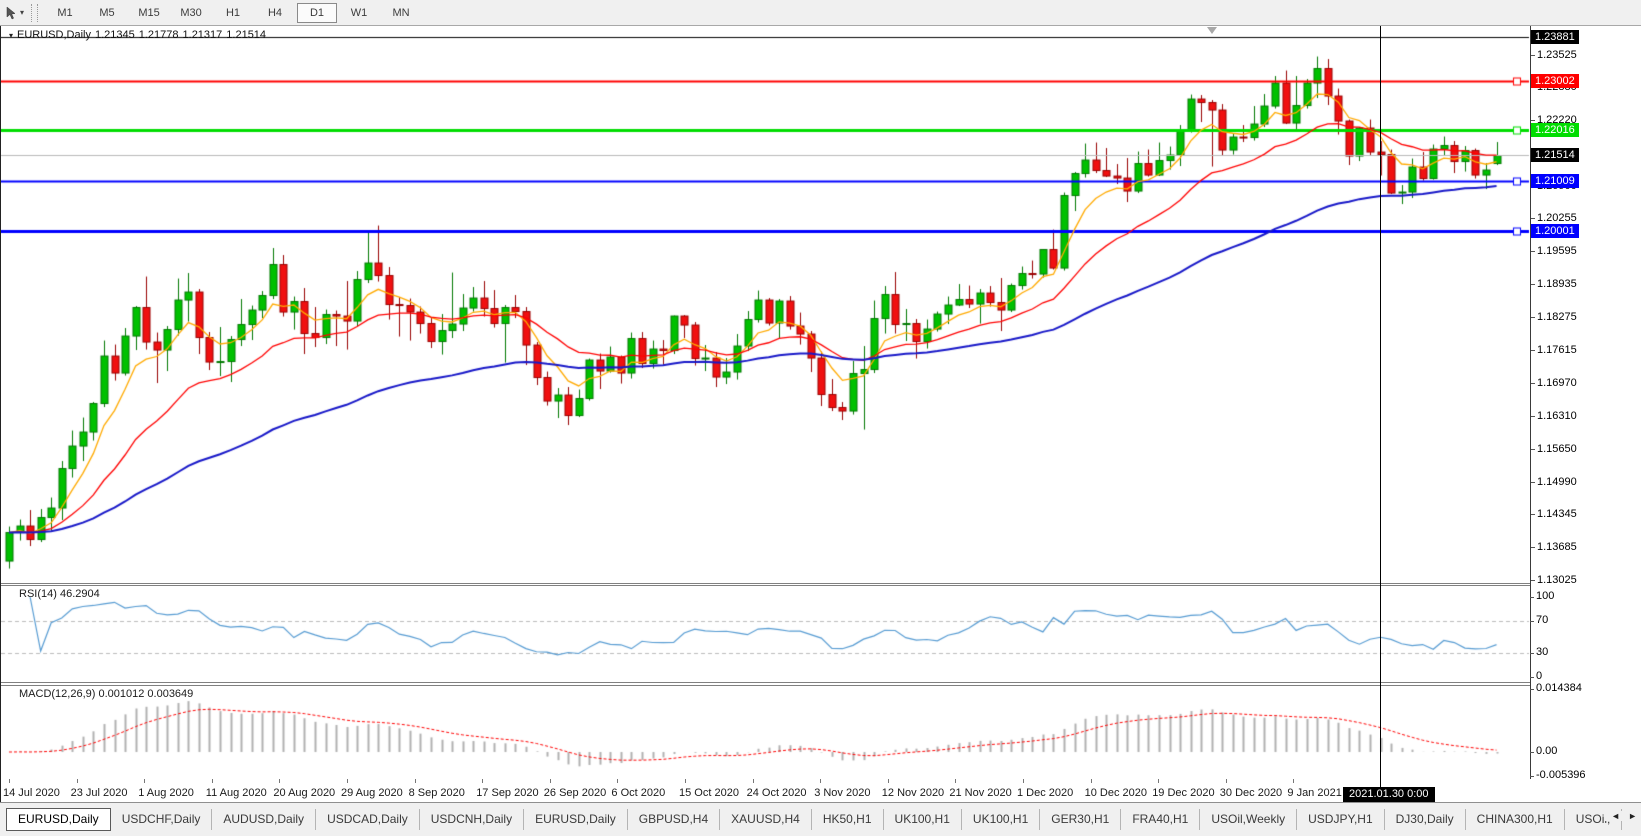 The width and height of the screenshot is (1641, 836). Describe the element at coordinates (1380, 407) in the screenshot. I see `crosshair-vertical-line` at that location.